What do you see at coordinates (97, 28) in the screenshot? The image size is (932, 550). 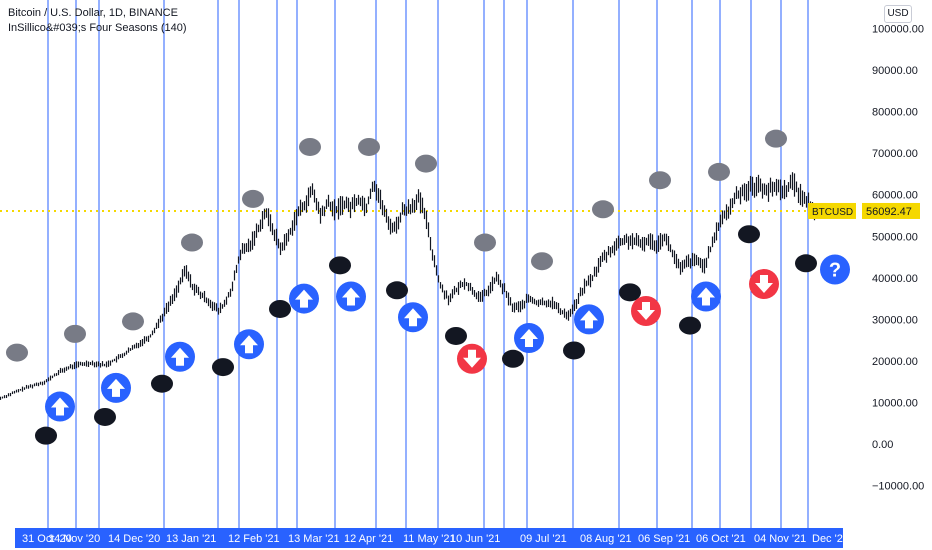 I see `indicator-title: InSillico&#039;s Four Seasons (140)` at bounding box center [97, 28].